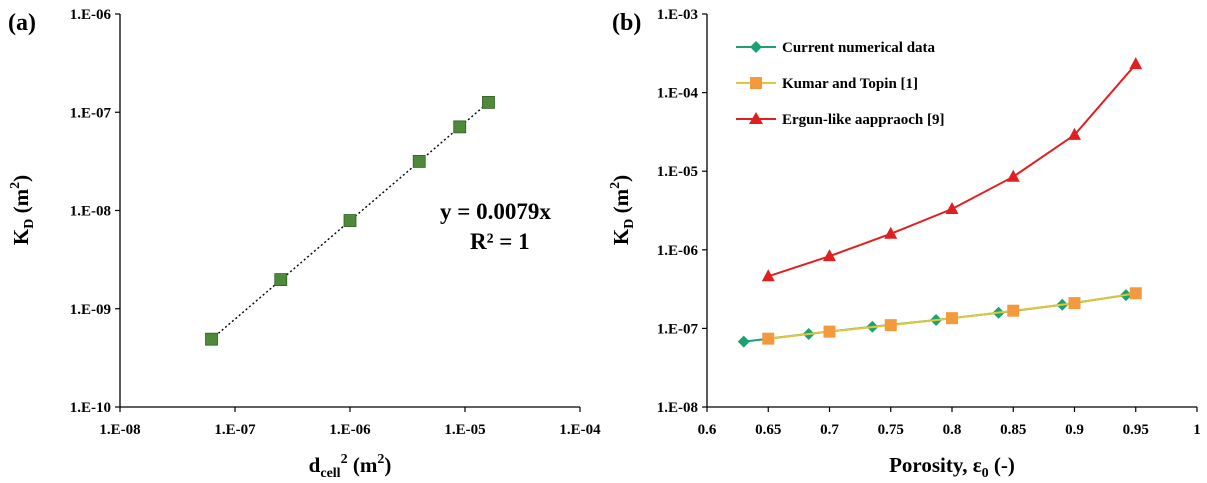 The image size is (1207, 483). Describe the element at coordinates (90, 310) in the screenshot. I see `y-tick-label: 1.E-09` at that location.